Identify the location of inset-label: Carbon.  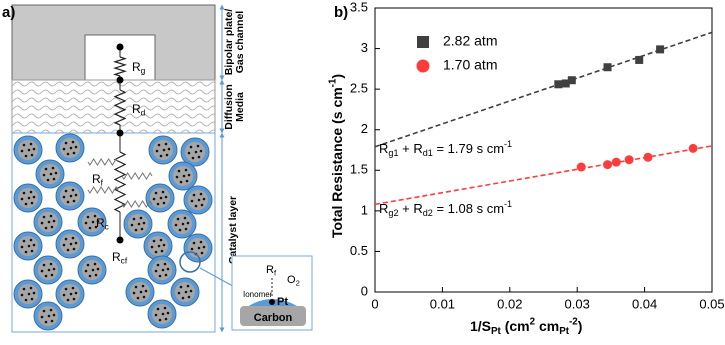
(273, 318).